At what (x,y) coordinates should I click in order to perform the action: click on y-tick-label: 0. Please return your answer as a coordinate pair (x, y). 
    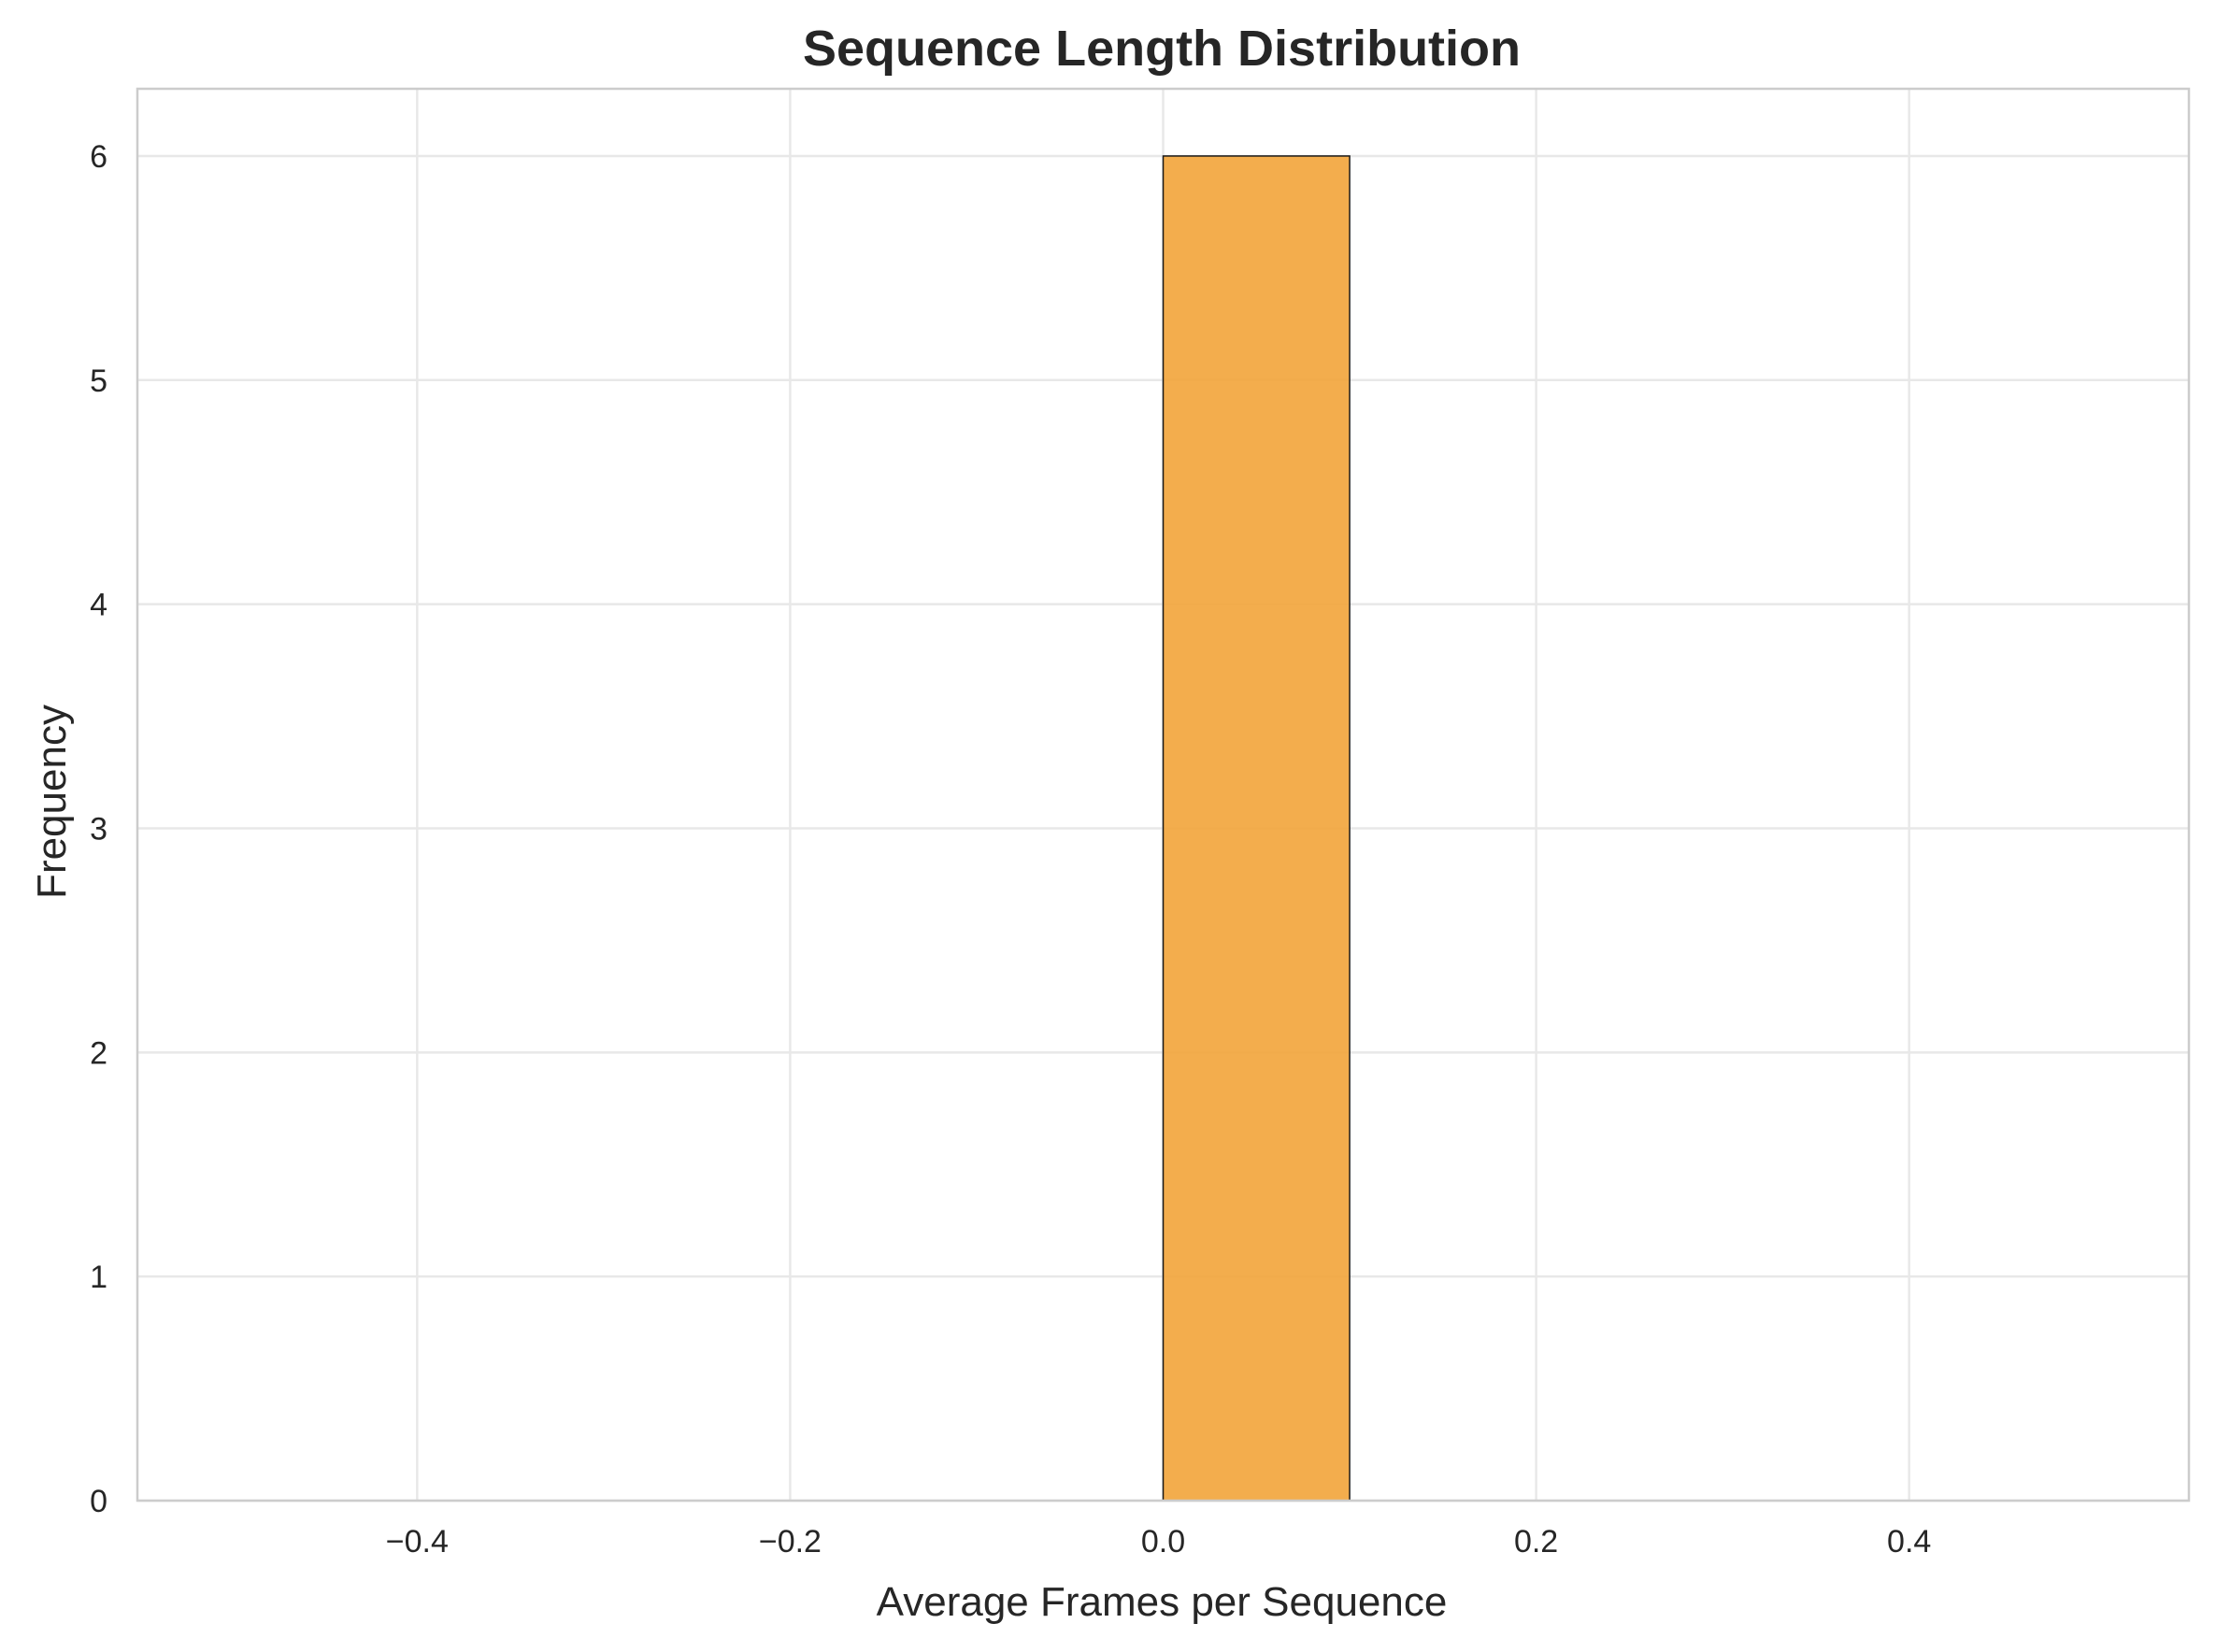
    Looking at the image, I should click on (99, 1502).